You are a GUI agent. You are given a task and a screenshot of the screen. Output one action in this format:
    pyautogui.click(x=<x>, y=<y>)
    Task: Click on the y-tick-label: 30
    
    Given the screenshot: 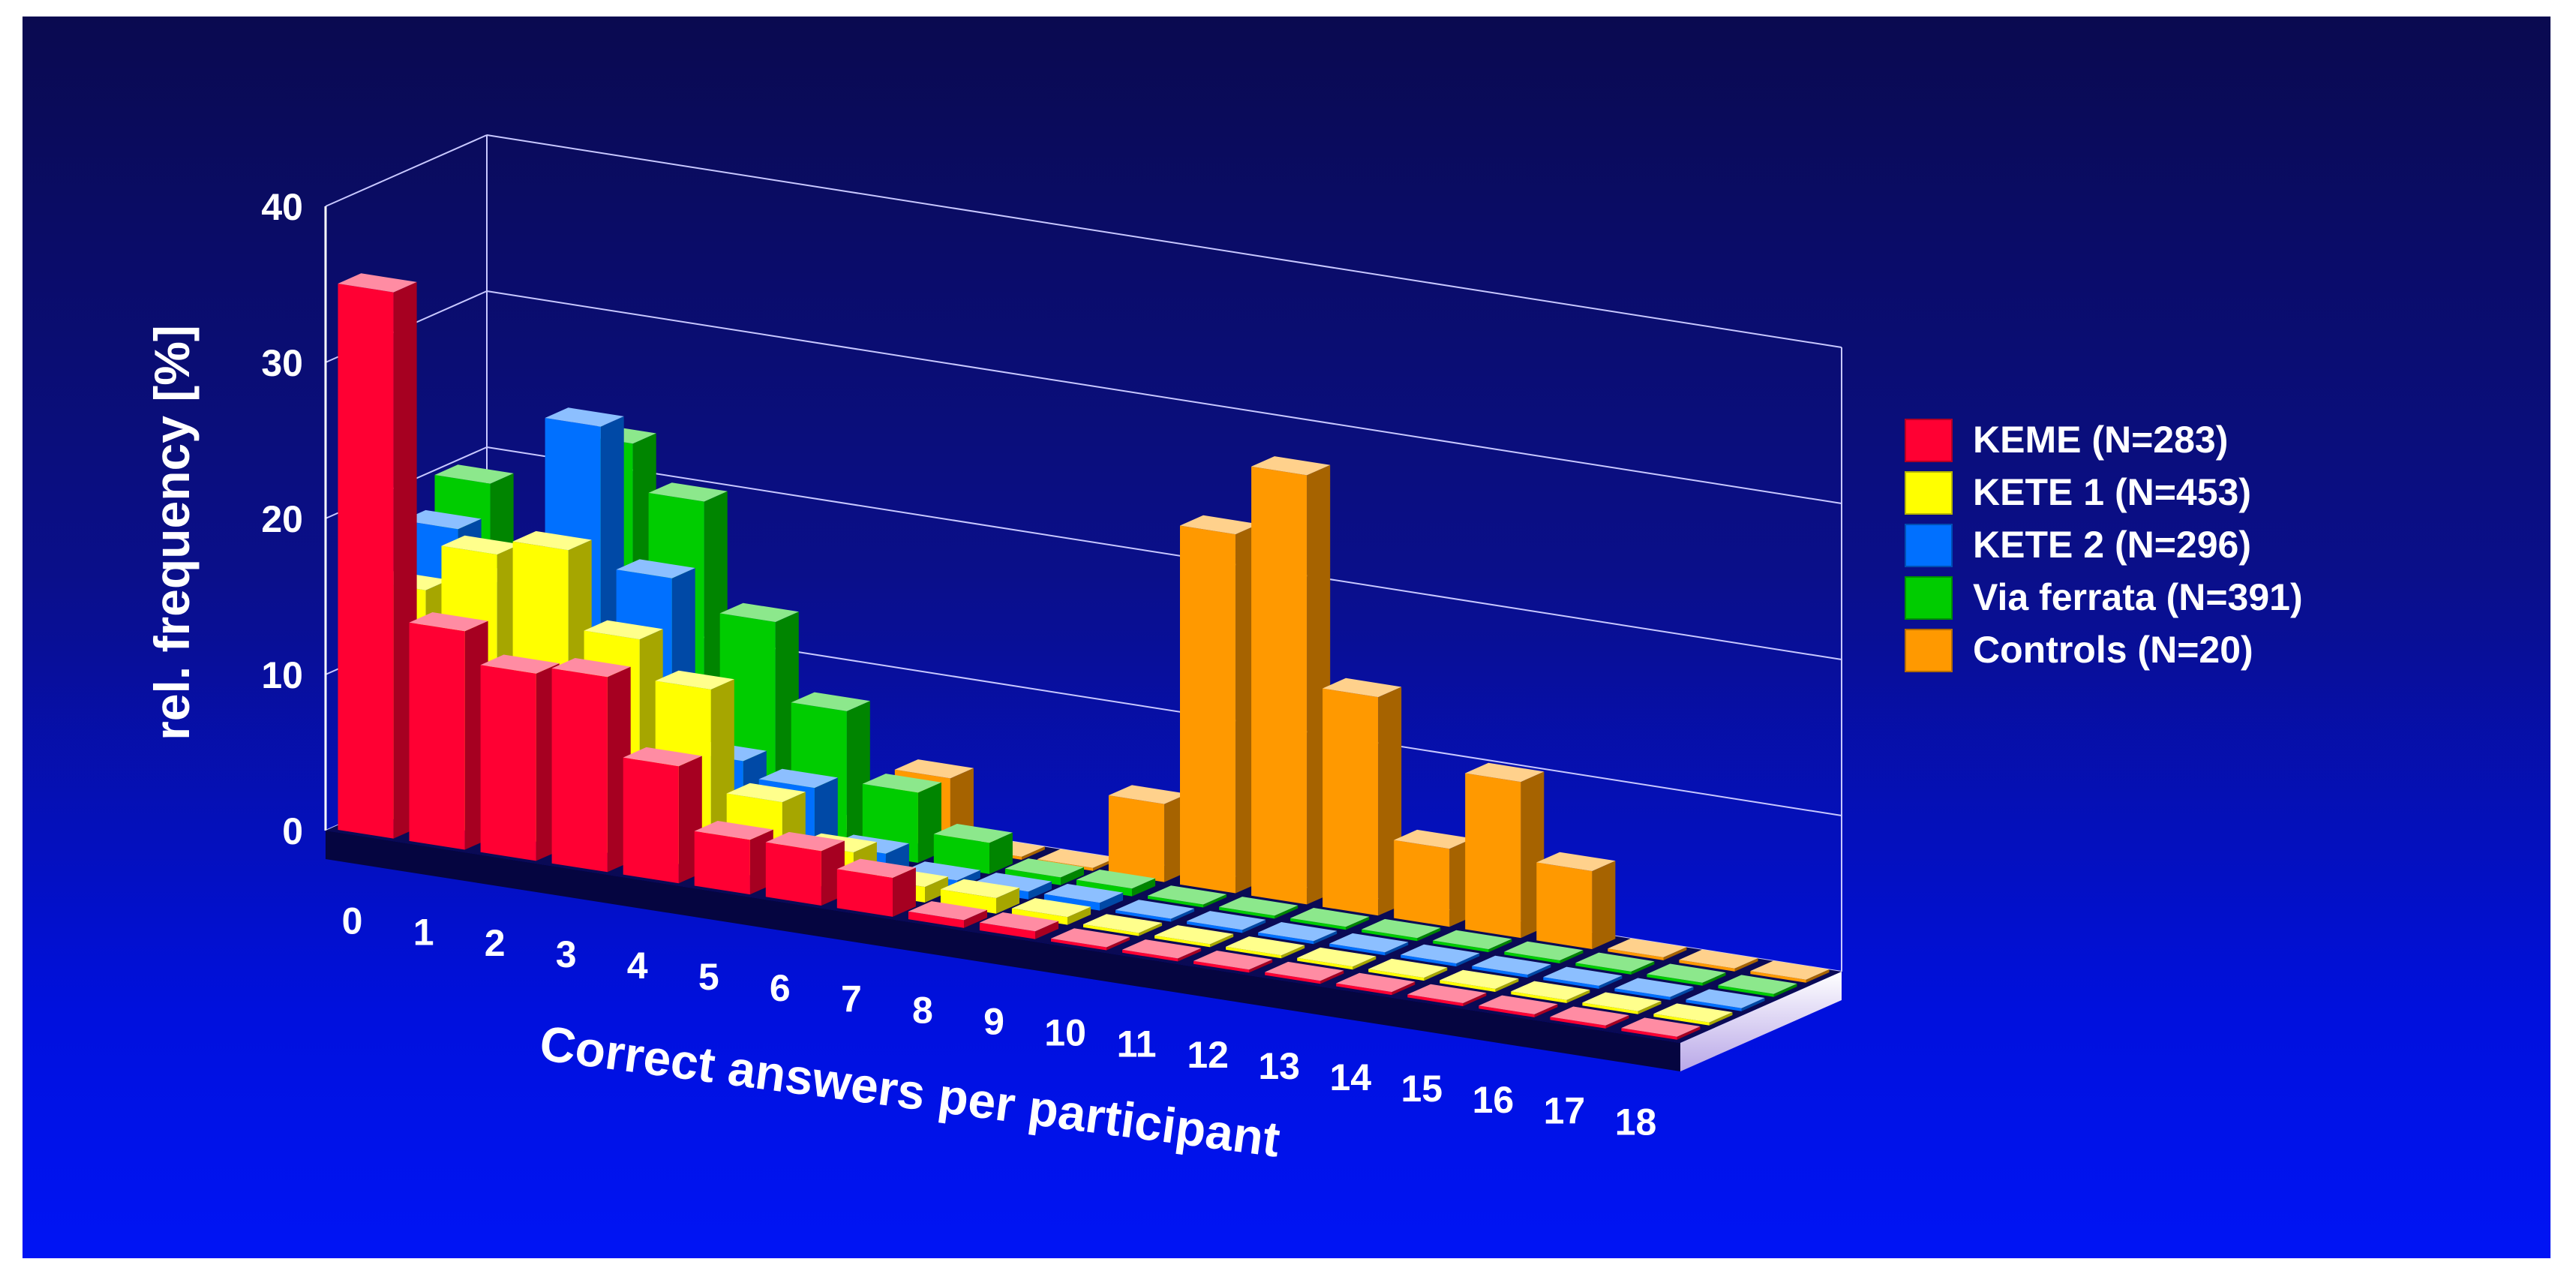 What is the action you would take?
    pyautogui.click(x=282, y=363)
    